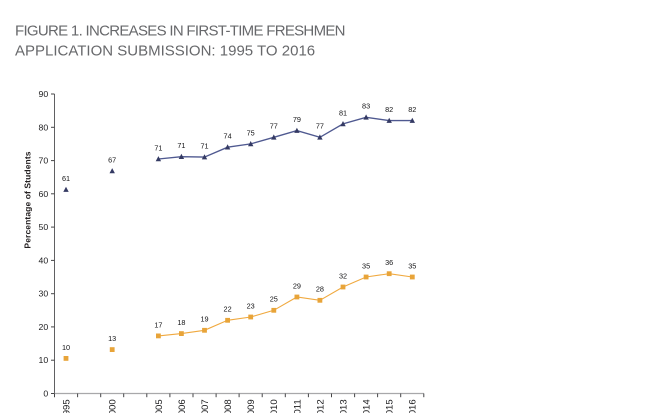  I want to click on svg-text: 1995, so click(66, 406).